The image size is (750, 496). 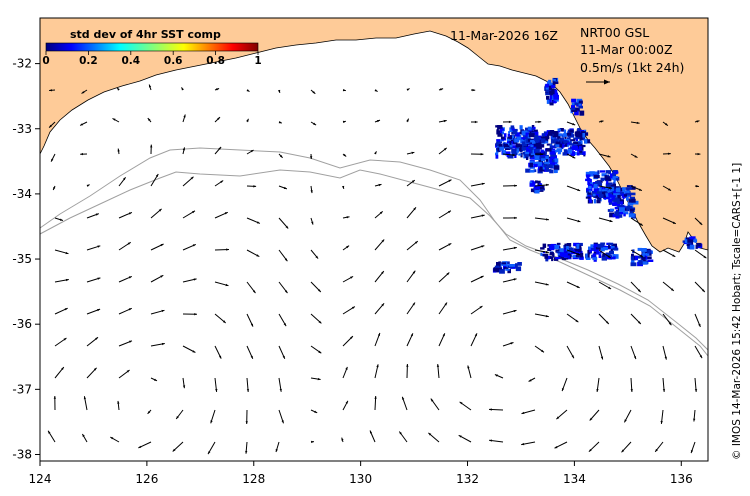 What do you see at coordinates (257, 61) in the screenshot?
I see `colorbar-tick-label: 1` at bounding box center [257, 61].